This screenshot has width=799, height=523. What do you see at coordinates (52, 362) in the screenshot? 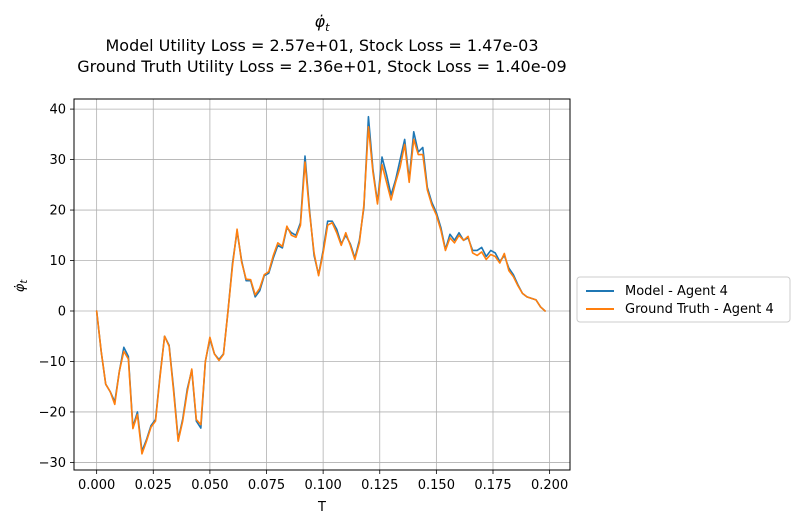
I see `y-tick-label: −10` at bounding box center [52, 362].